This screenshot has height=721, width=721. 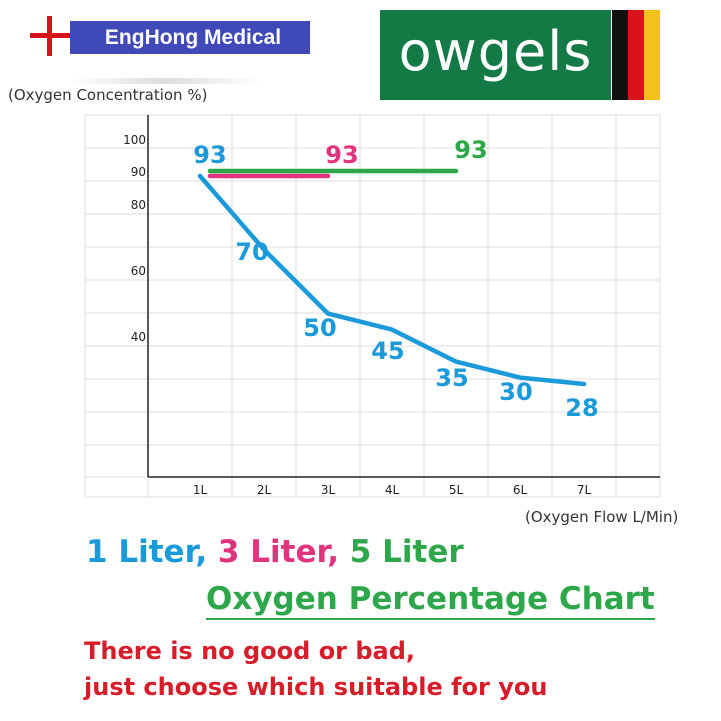 What do you see at coordinates (341, 155) in the screenshot?
I see `series-3-liter-value-0: 93` at bounding box center [341, 155].